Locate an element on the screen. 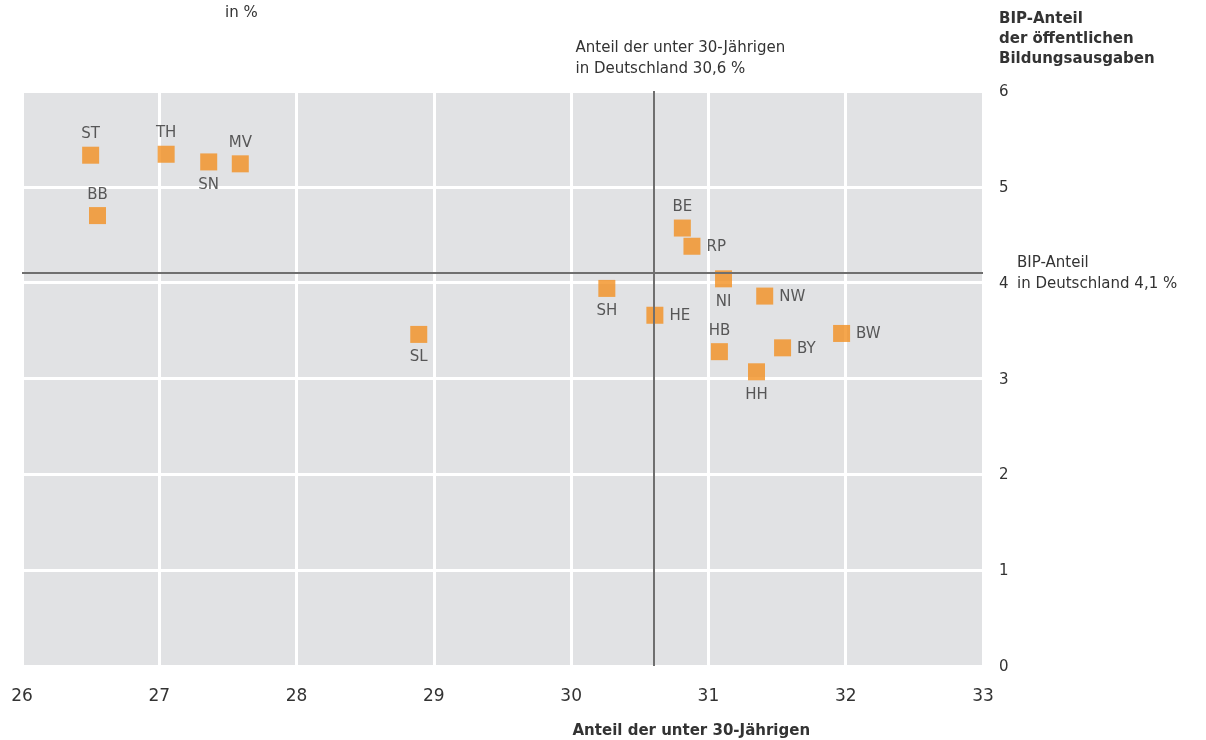  data-label: SL is located at coordinates (419, 356).